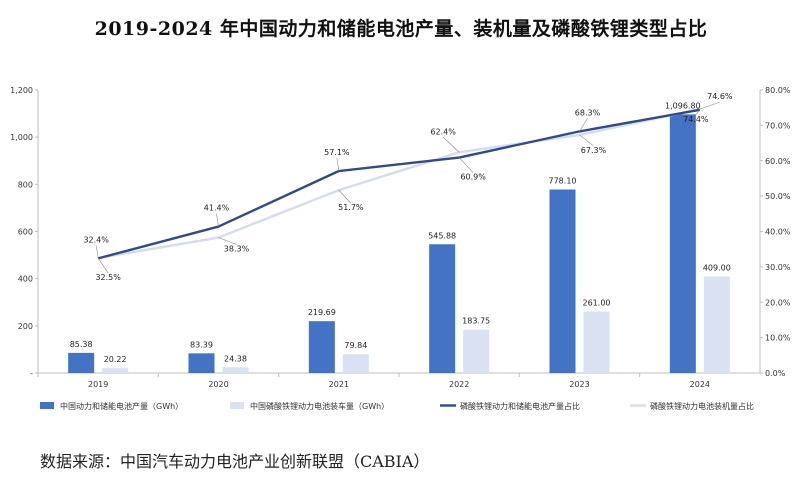  Describe the element at coordinates (235, 461) in the screenshot. I see `source-note: 数据来源：中国汽车动力电池产业创新联盟（CABIA）` at that location.